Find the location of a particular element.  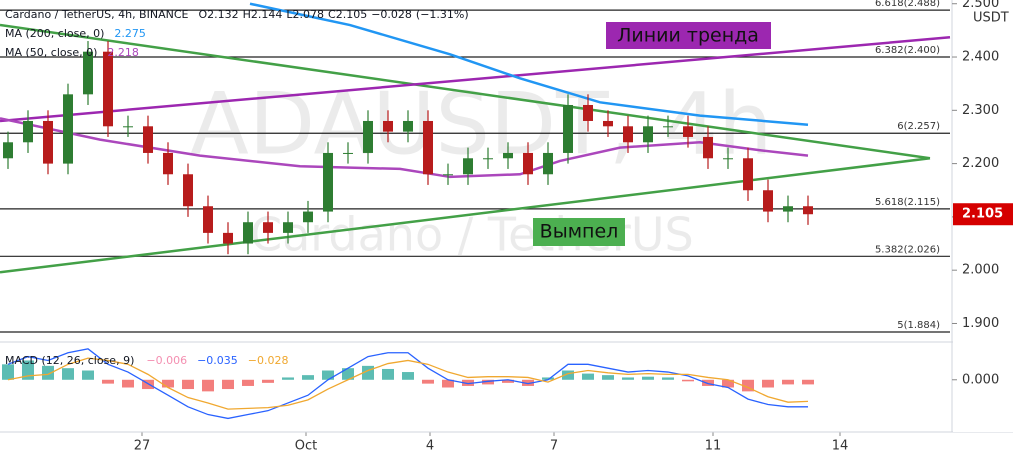

ma-line is located at coordinates (529, 64).